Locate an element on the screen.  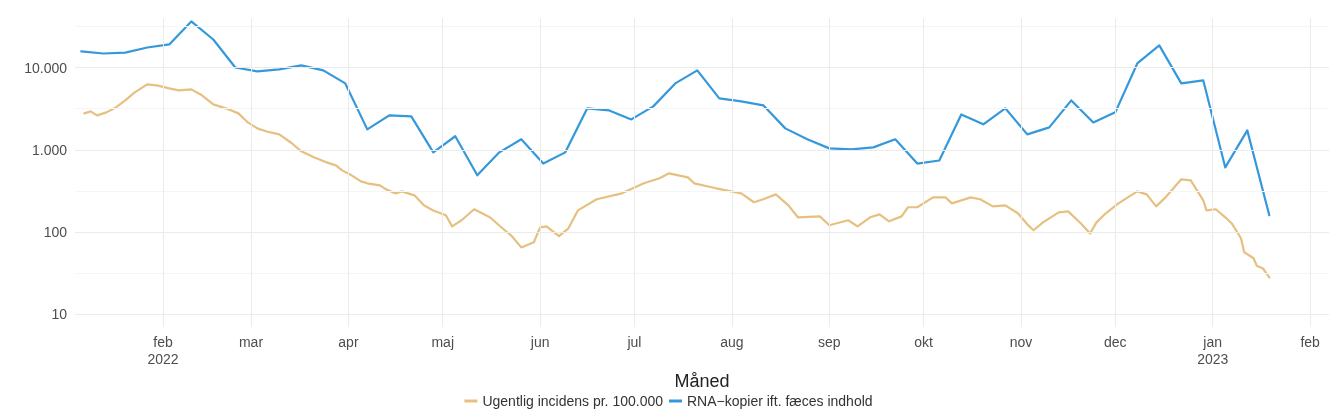
y-tick-label: 10.000 is located at coordinates (46, 67).